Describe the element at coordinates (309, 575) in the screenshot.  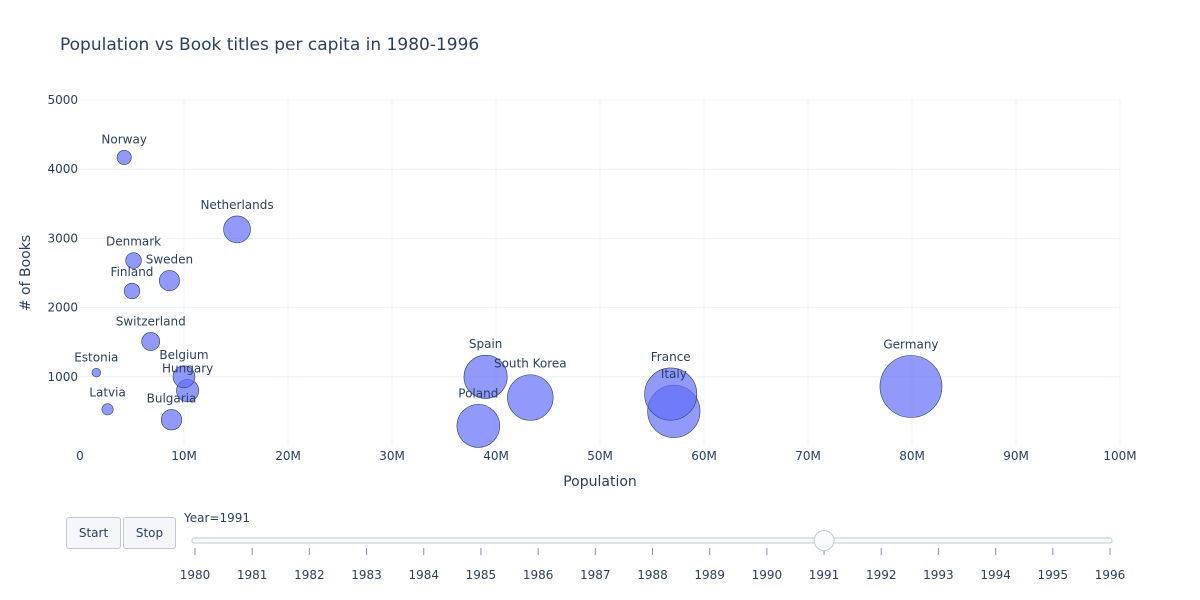
I see `slider-year-label: 1982` at that location.